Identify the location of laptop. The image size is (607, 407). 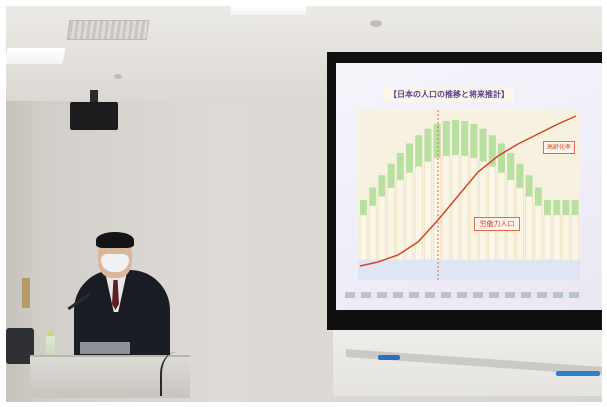
(105, 348).